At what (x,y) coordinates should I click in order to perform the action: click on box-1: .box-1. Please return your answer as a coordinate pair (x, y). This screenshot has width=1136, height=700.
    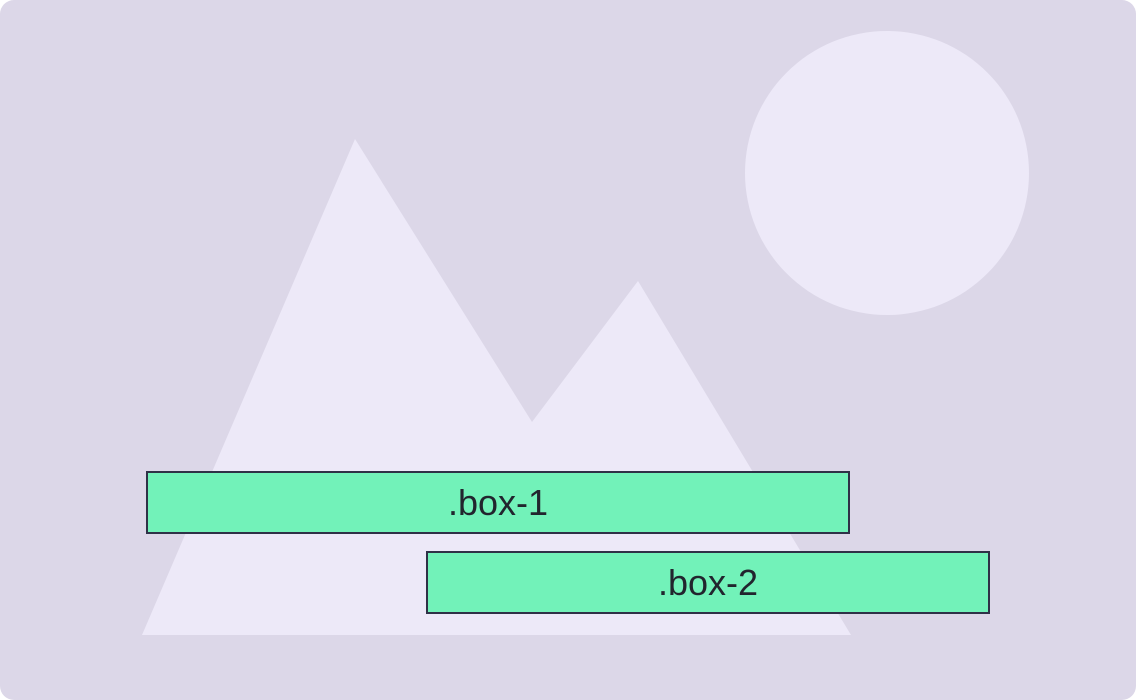
    Looking at the image, I should click on (498, 502).